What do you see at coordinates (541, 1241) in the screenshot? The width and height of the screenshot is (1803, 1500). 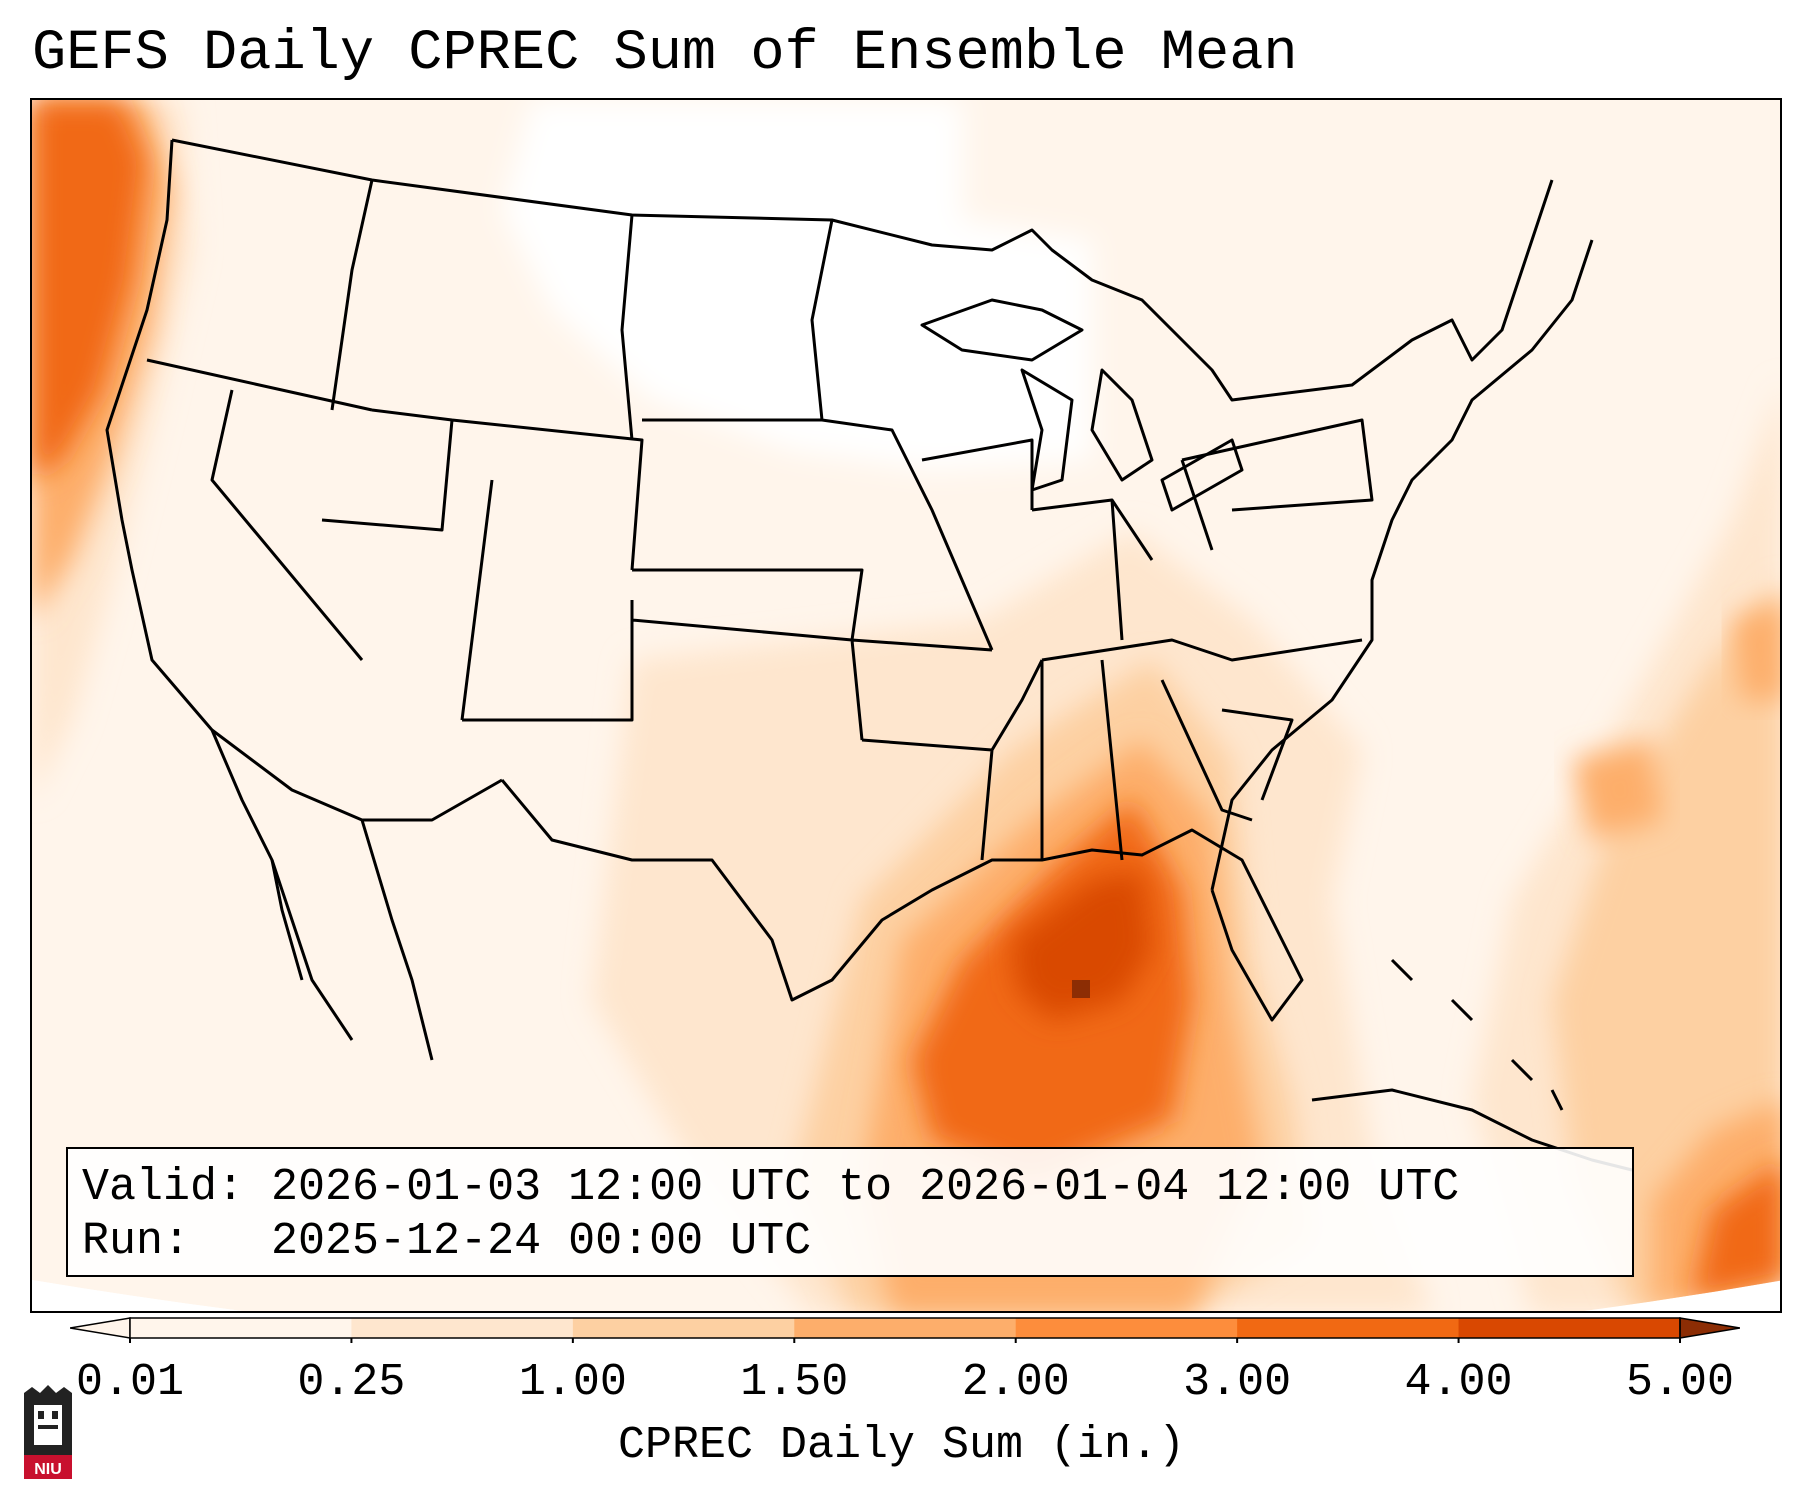 I see `run-value: 2025-12-24 00:00 UTC` at bounding box center [541, 1241].